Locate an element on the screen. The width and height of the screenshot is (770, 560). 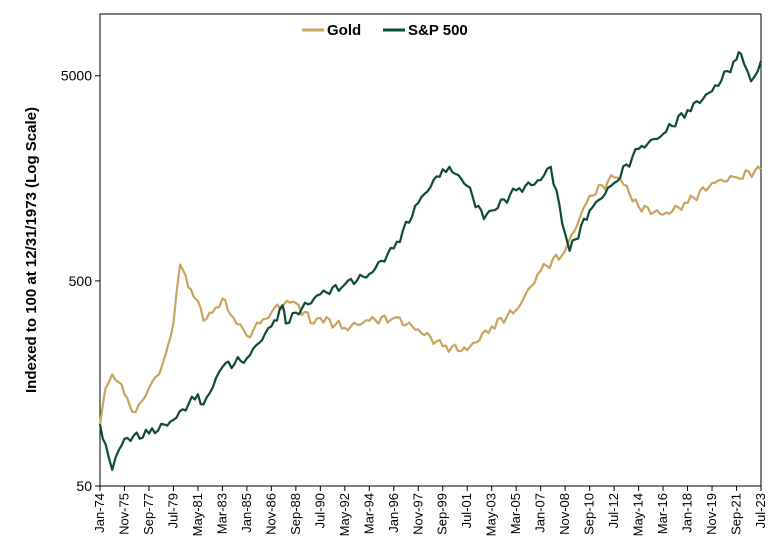
x-tick-label: Jan-96 is located at coordinates (393, 513).